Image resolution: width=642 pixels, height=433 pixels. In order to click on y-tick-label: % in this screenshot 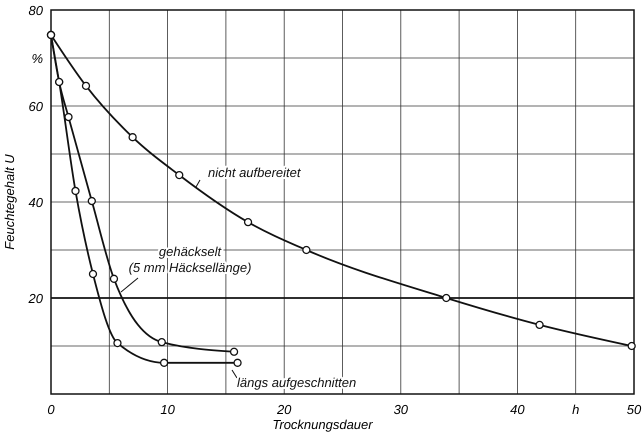, I will do `click(37, 58)`.